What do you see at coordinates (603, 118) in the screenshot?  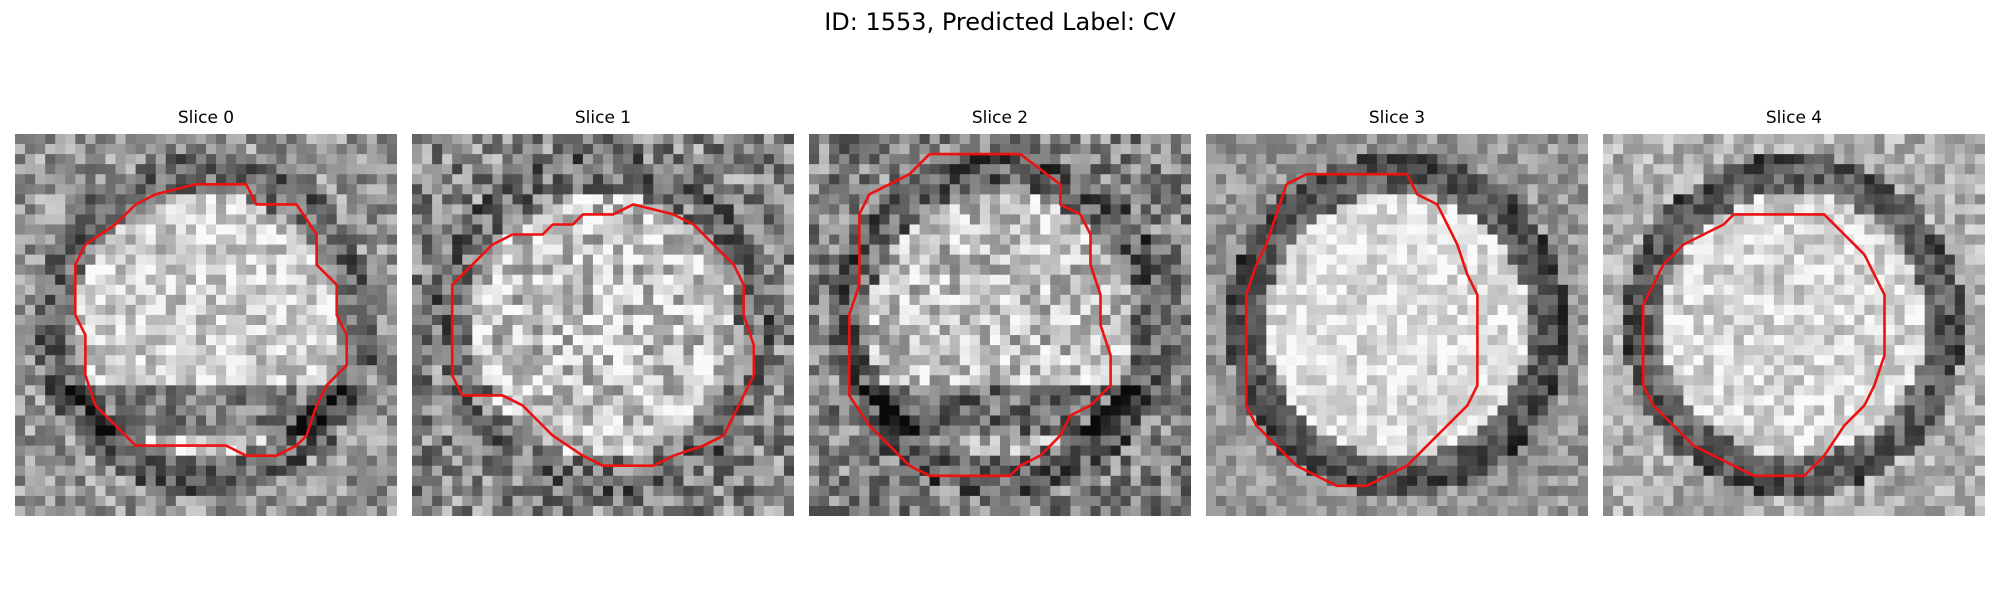 I see `slice-title: Slice 1` at bounding box center [603, 118].